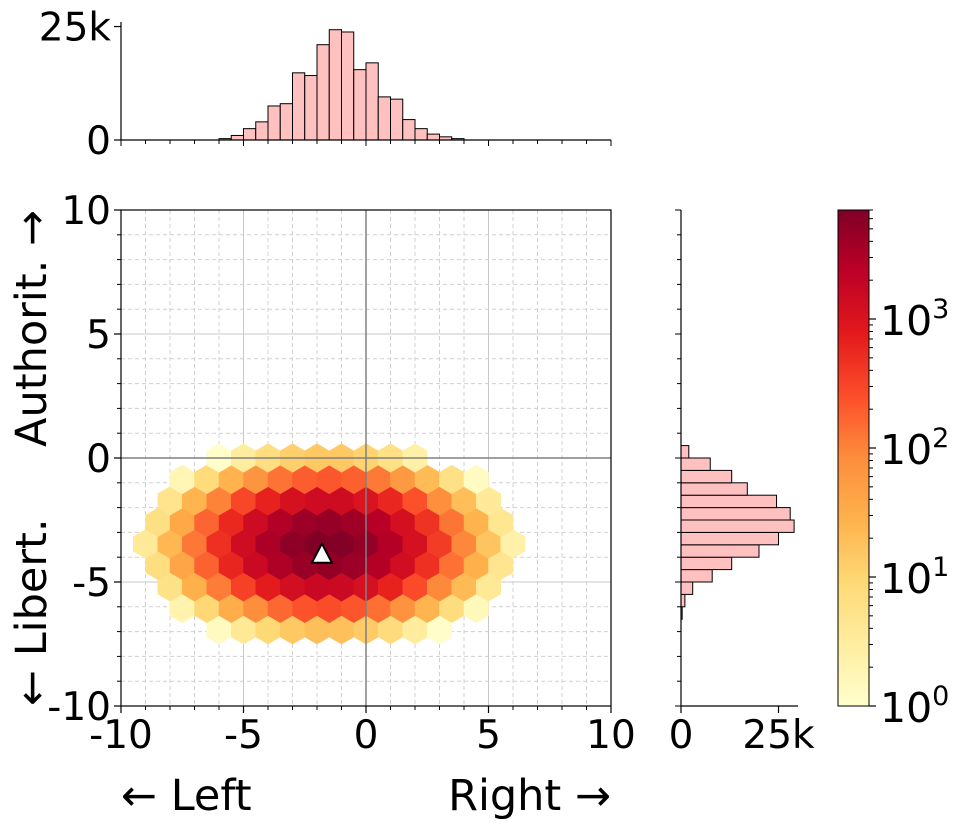  I want to click on y-label-top: Authorit. →, so click(32, 328).